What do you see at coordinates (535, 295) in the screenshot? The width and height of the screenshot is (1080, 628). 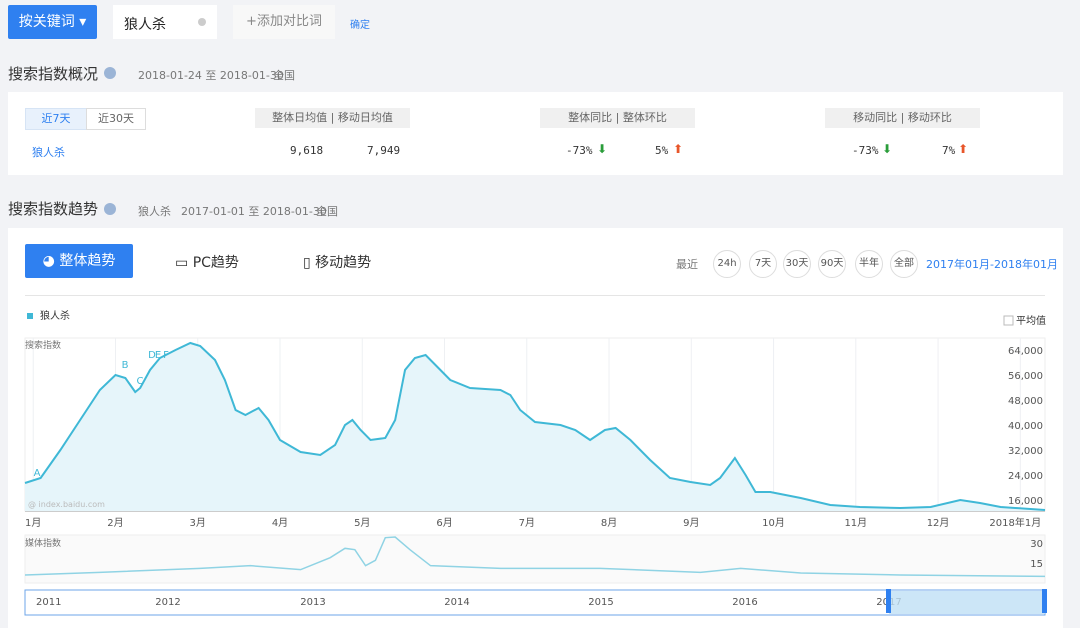 I see `divider` at bounding box center [535, 295].